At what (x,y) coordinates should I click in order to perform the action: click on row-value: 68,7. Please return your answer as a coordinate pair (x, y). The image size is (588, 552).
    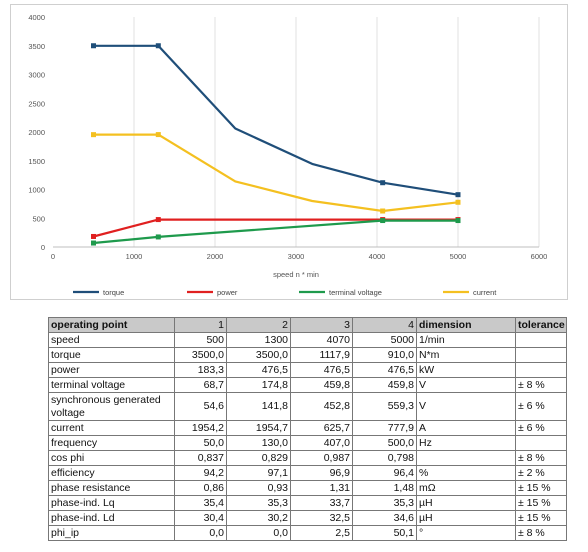
    Looking at the image, I should click on (200, 385).